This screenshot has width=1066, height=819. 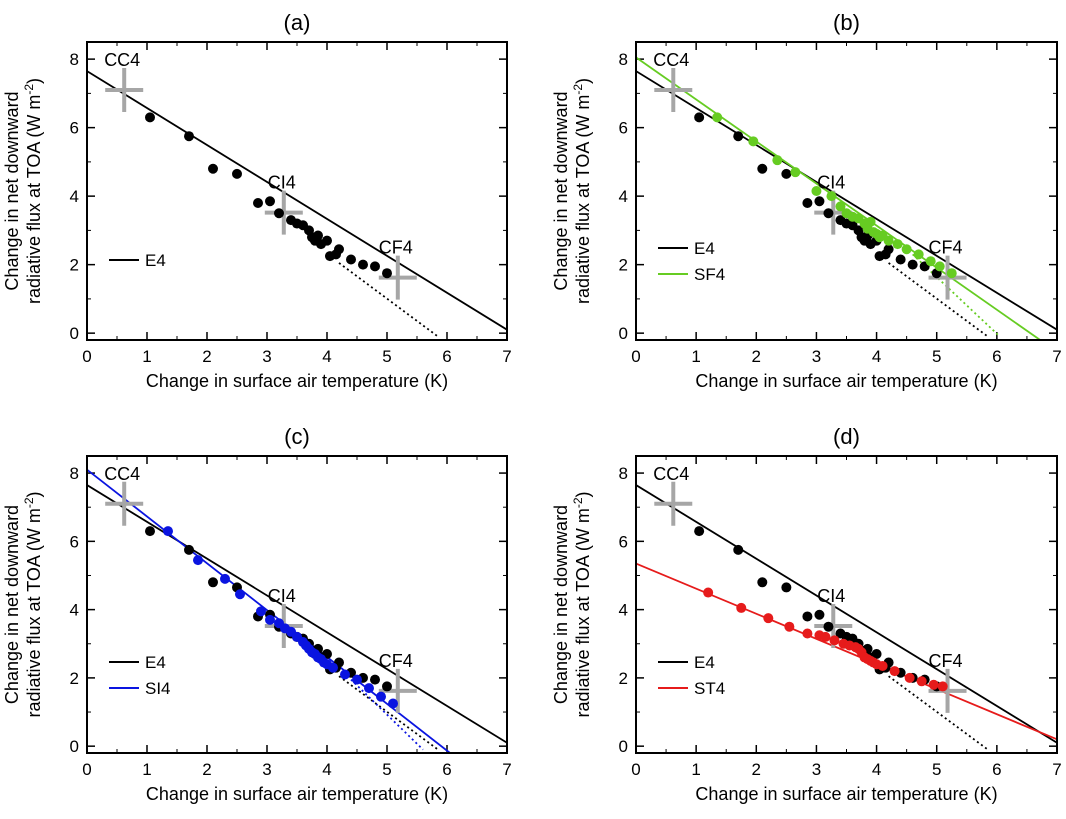 What do you see at coordinates (709, 274) in the screenshot?
I see `legend-label: SF4` at bounding box center [709, 274].